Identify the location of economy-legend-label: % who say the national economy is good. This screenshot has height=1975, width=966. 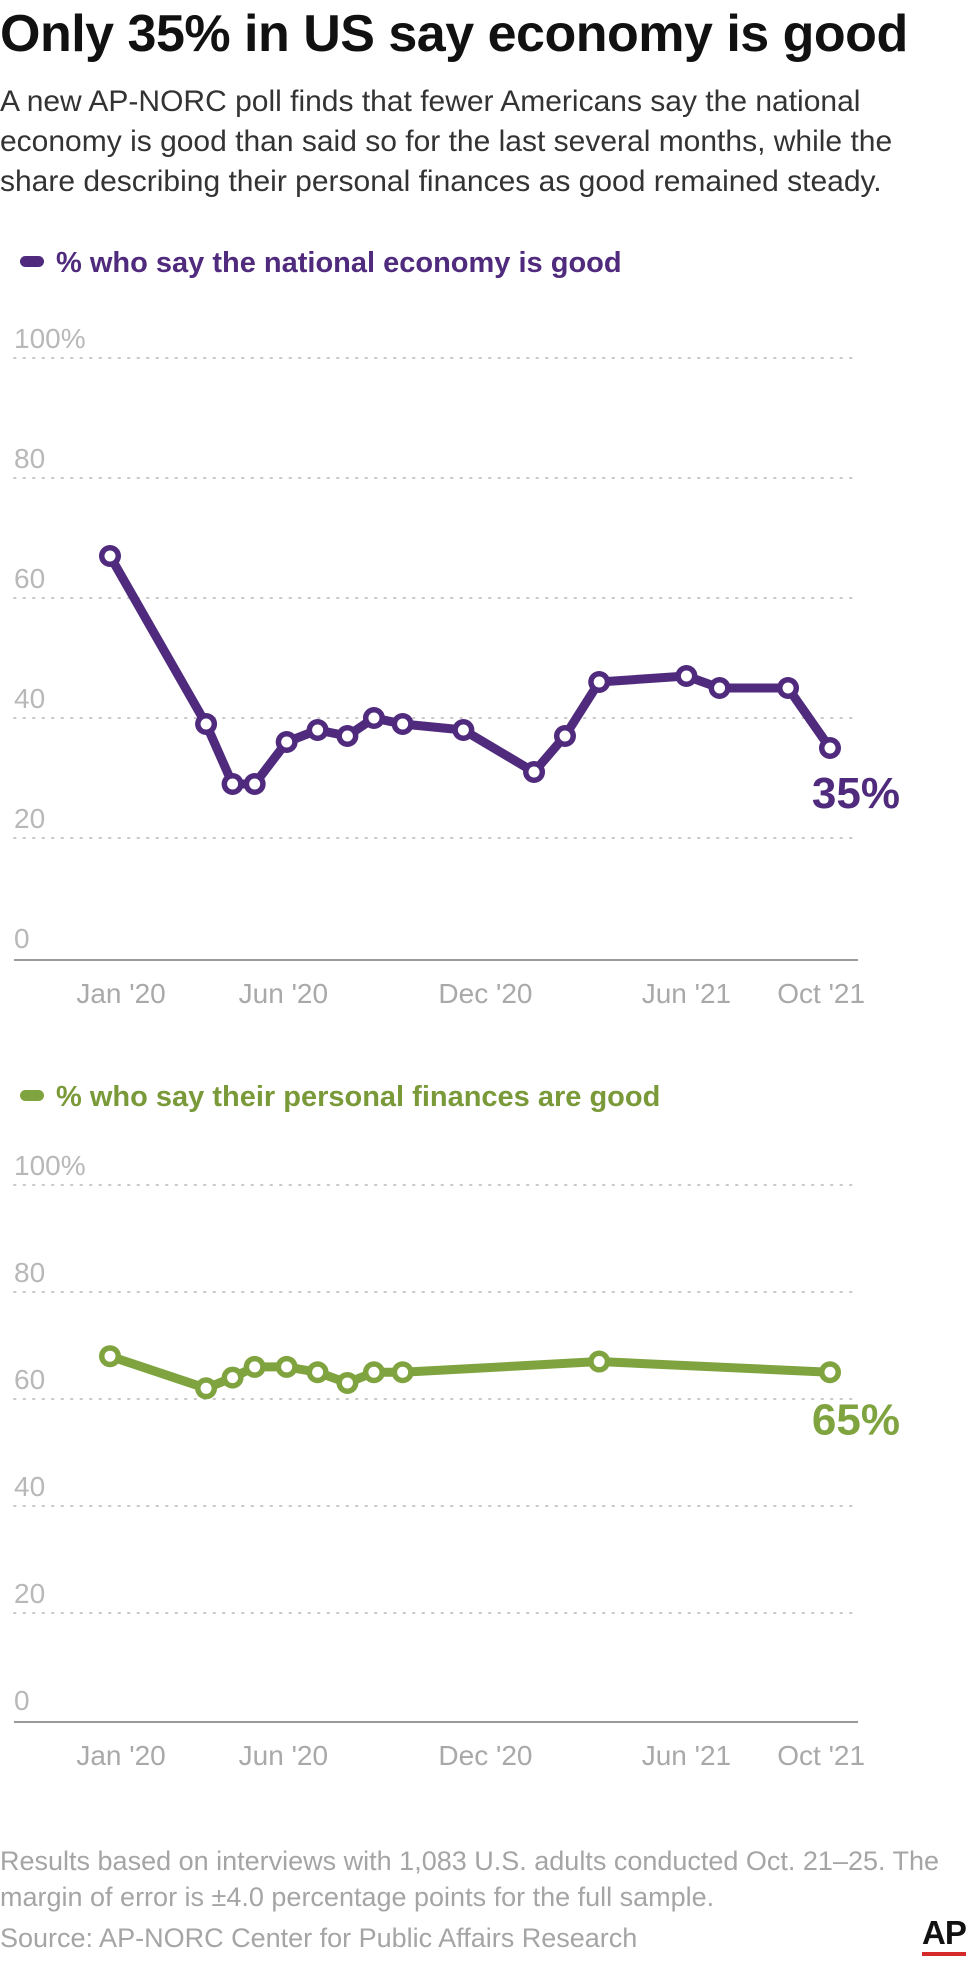
(339, 263).